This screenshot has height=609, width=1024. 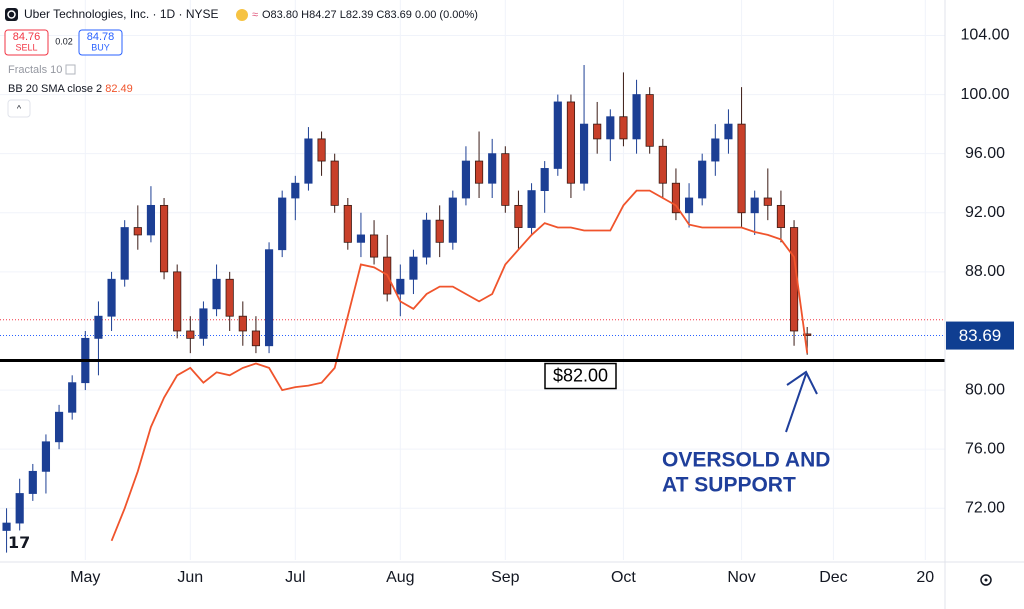 I want to click on arrow-shaft, so click(x=796, y=403).